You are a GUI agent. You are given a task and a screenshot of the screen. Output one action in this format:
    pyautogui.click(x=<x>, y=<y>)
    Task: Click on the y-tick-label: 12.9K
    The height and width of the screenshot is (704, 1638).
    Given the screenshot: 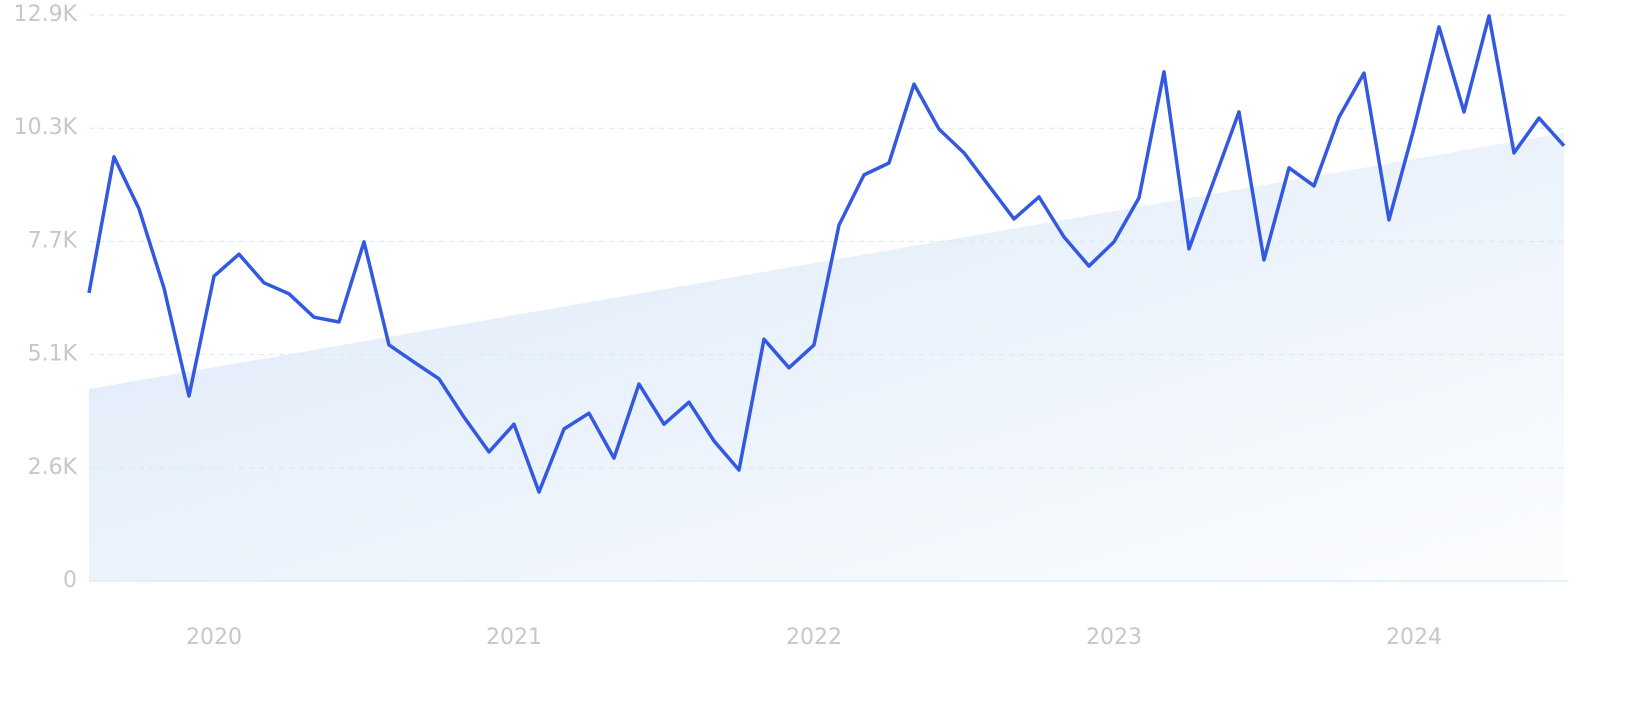 What is the action you would take?
    pyautogui.click(x=46, y=14)
    